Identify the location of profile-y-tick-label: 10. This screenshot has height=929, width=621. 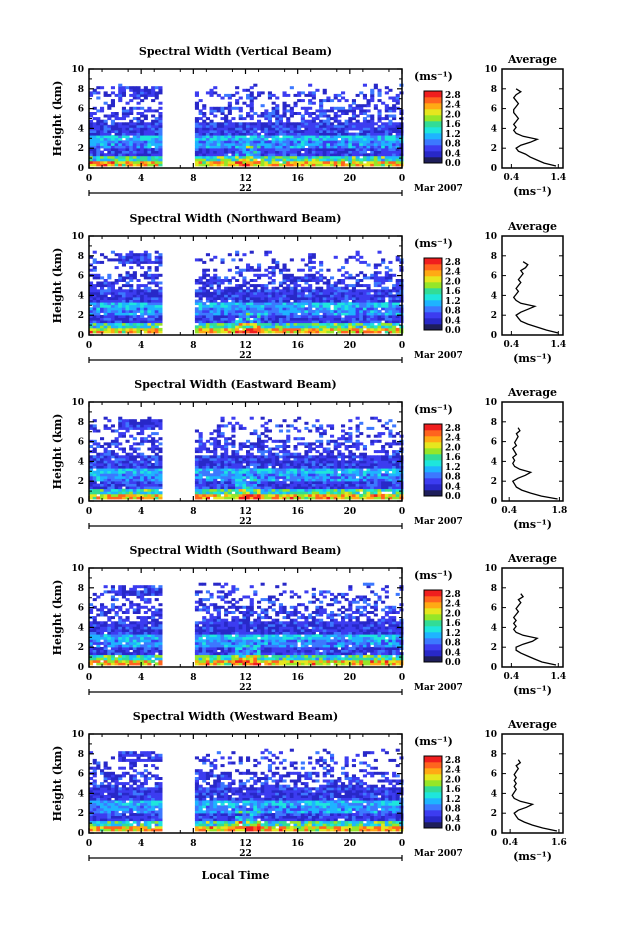
(490, 237).